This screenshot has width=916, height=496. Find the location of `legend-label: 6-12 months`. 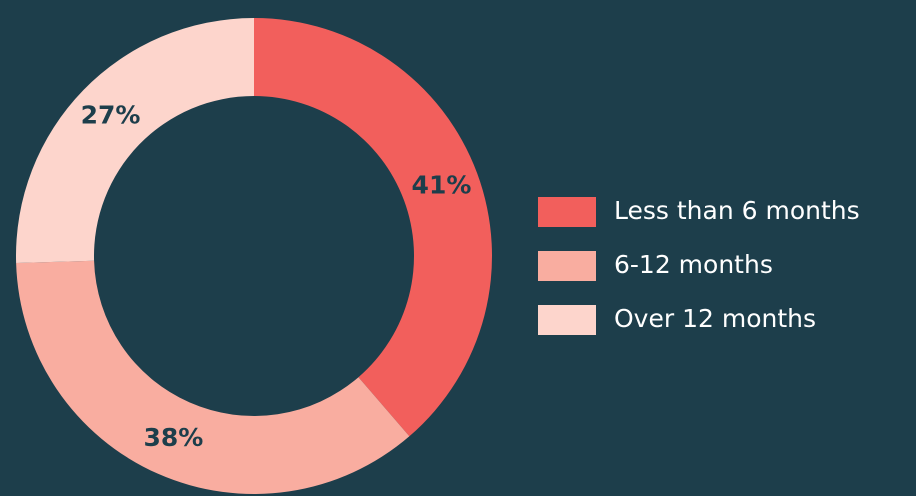

legend-label: 6-12 months is located at coordinates (693, 264).